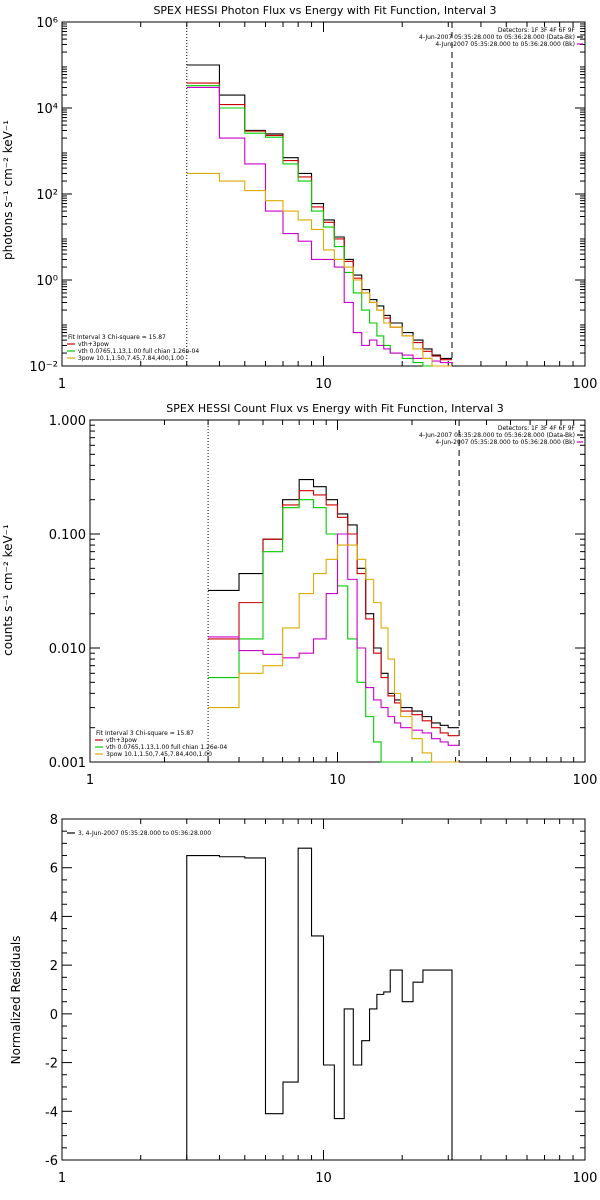 The width and height of the screenshot is (600, 1200). I want to click on residuals-x-tick-label: 1, so click(62, 1178).